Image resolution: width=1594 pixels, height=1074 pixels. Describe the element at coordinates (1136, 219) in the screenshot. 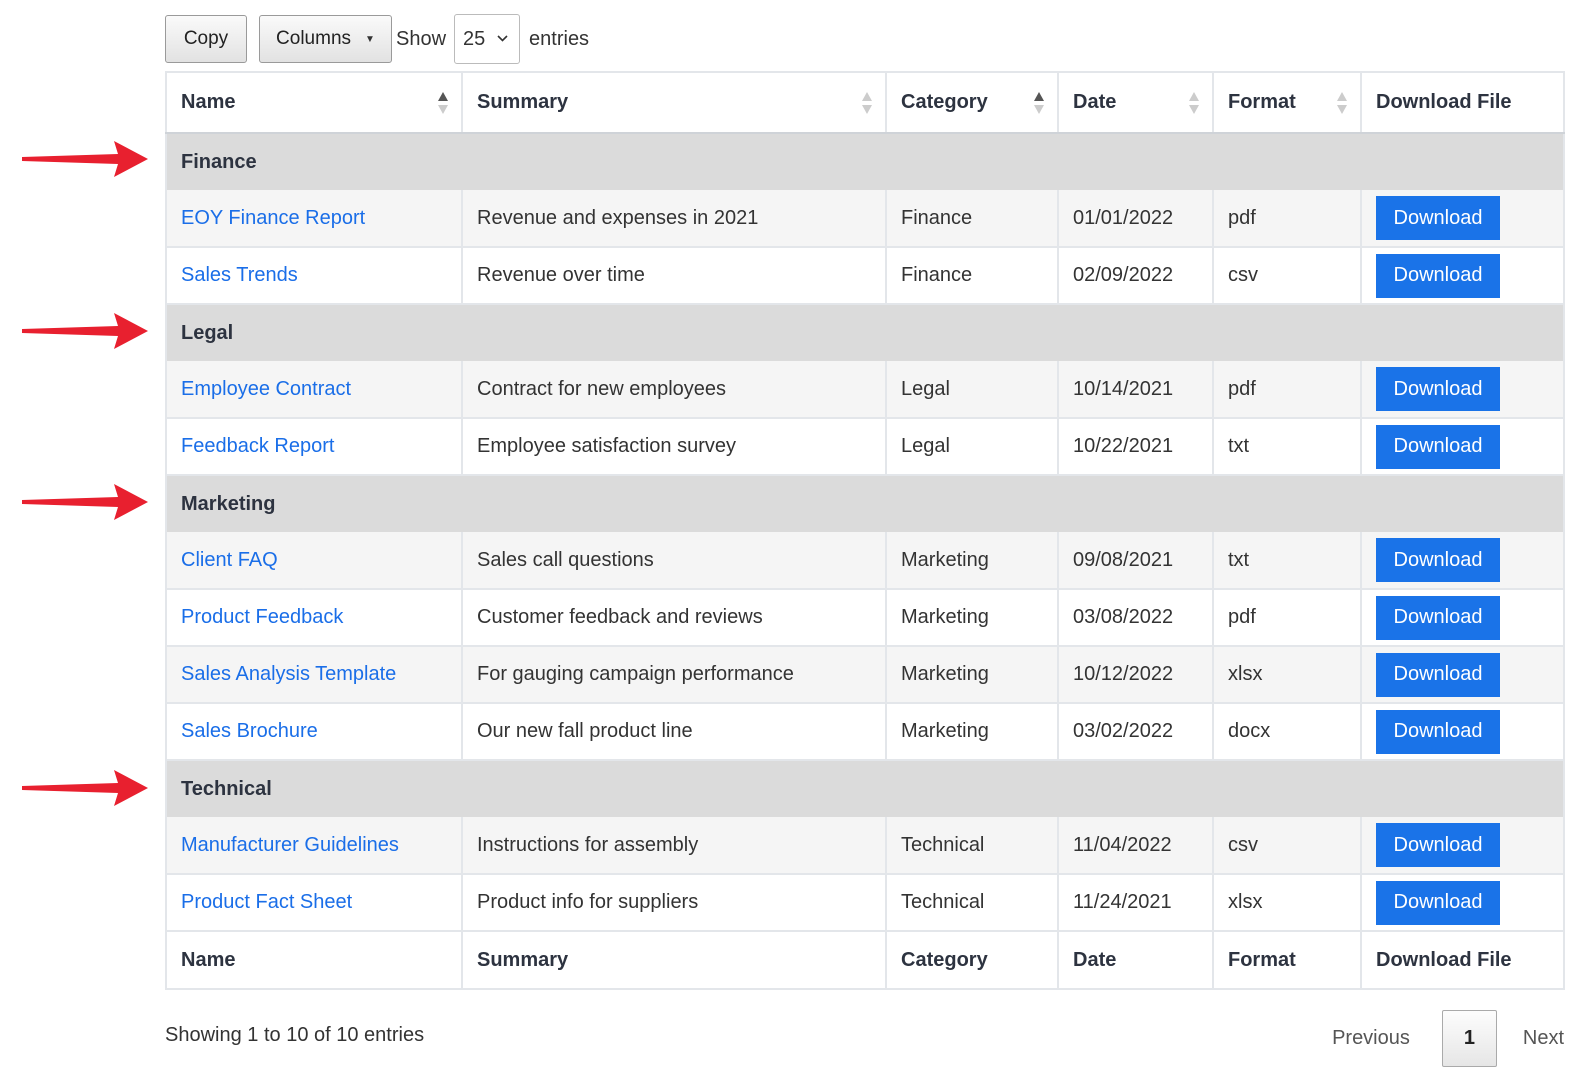

I see `cell-date: 01/01/2022` at that location.